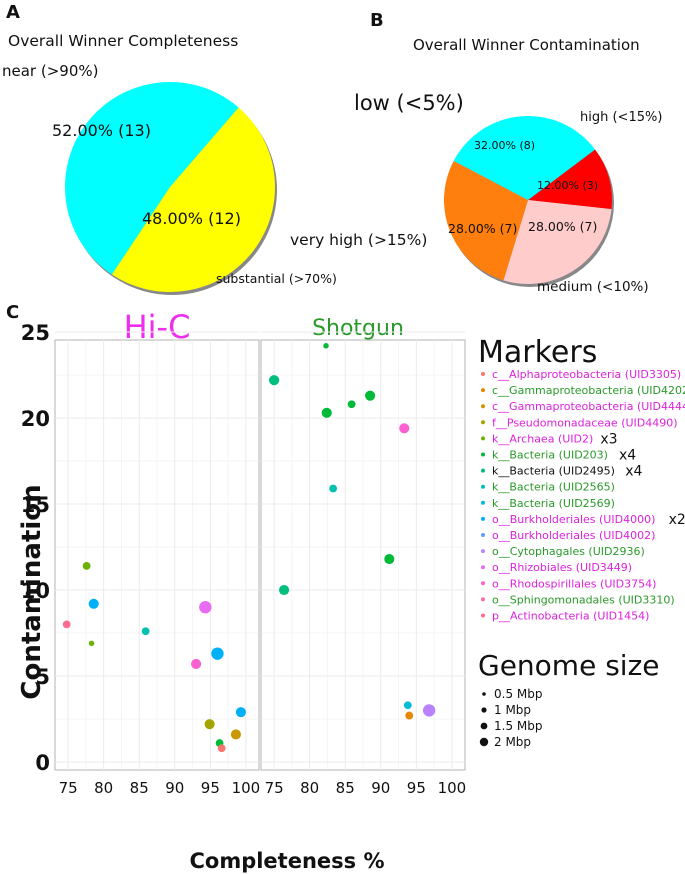 The width and height of the screenshot is (685, 874). Describe the element at coordinates (511, 718) in the screenshot. I see `size-legend: 0.5 Mbp 1 Mbp 1.5 Mbp 2 Mbp` at that location.